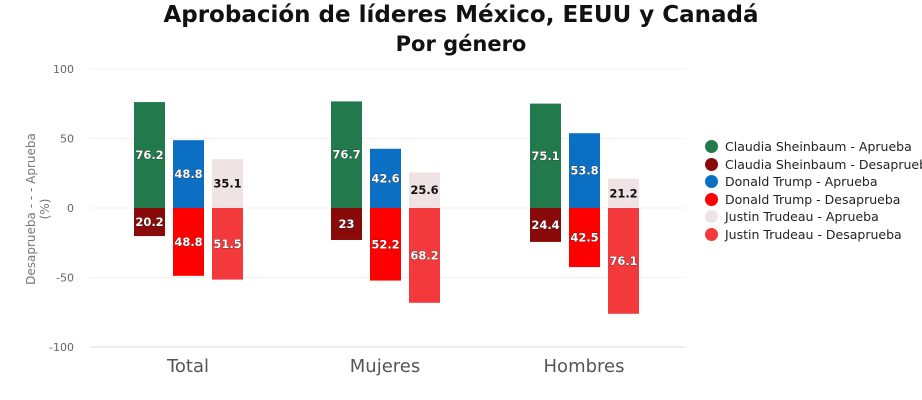 The height and width of the screenshot is (400, 922). Describe the element at coordinates (67, 139) in the screenshot. I see `y-tick-label: 50` at that location.